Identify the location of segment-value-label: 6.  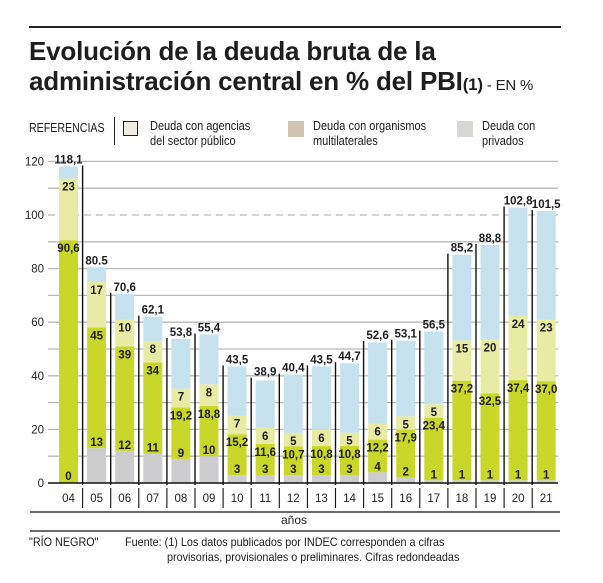
(321, 439).